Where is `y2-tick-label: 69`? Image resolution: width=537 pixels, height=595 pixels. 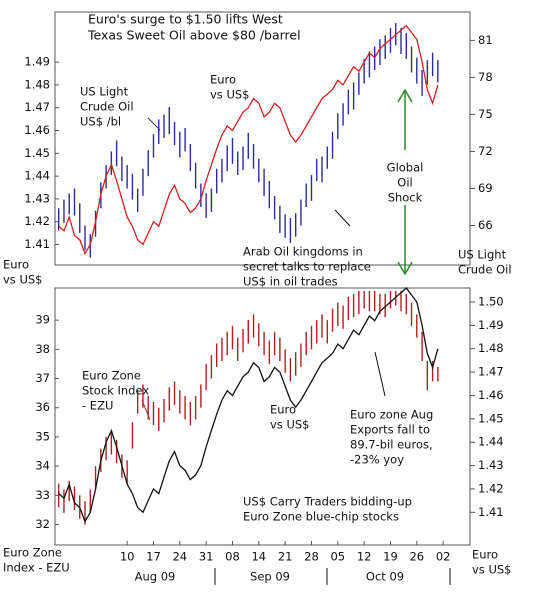
y2-tick-label: 69 is located at coordinates (485, 188).